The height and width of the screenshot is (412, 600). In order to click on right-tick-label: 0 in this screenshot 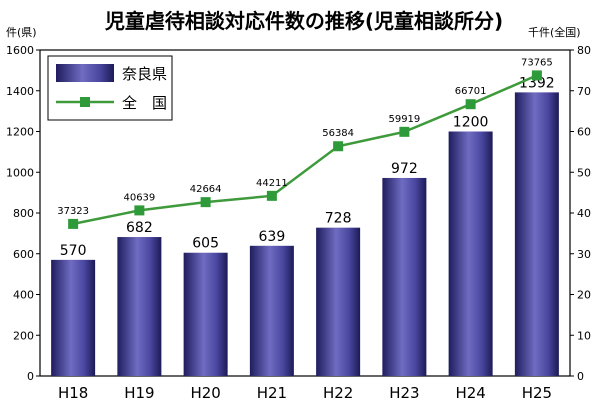, I will do `click(580, 376)`.